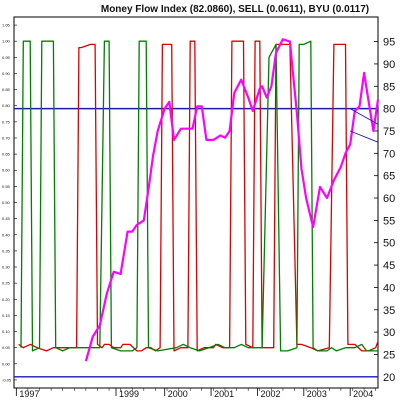 The image size is (420, 400). I want to click on right-axis-tick-label: 65, so click(389, 177).